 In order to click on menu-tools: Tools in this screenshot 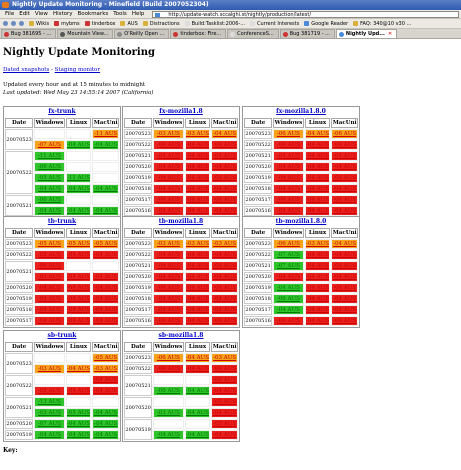, I will do `click(120, 14)`.